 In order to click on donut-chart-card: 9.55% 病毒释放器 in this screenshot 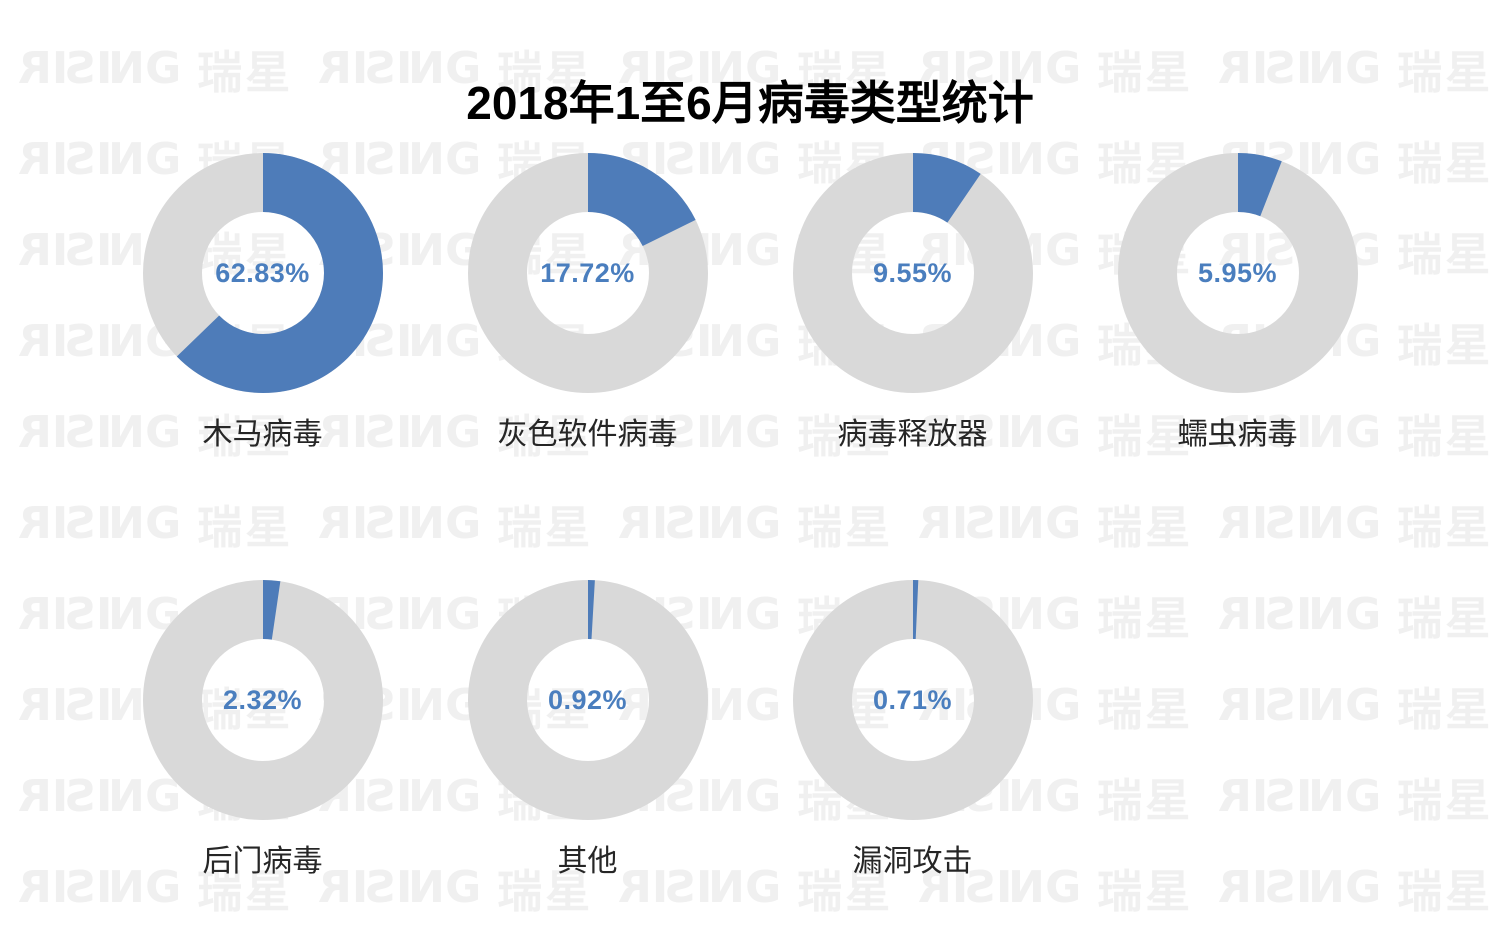, I will do `click(912, 303)`.